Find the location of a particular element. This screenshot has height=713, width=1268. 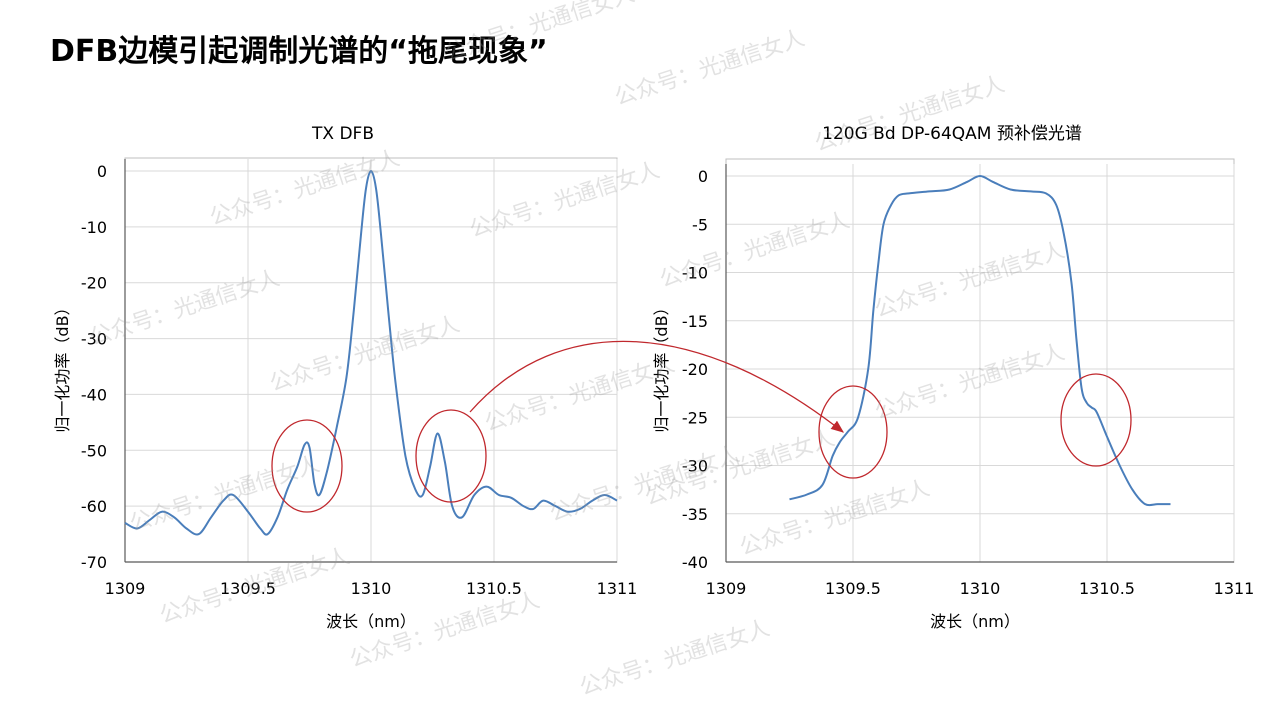

circle-right-sidemode is located at coordinates (451, 456).